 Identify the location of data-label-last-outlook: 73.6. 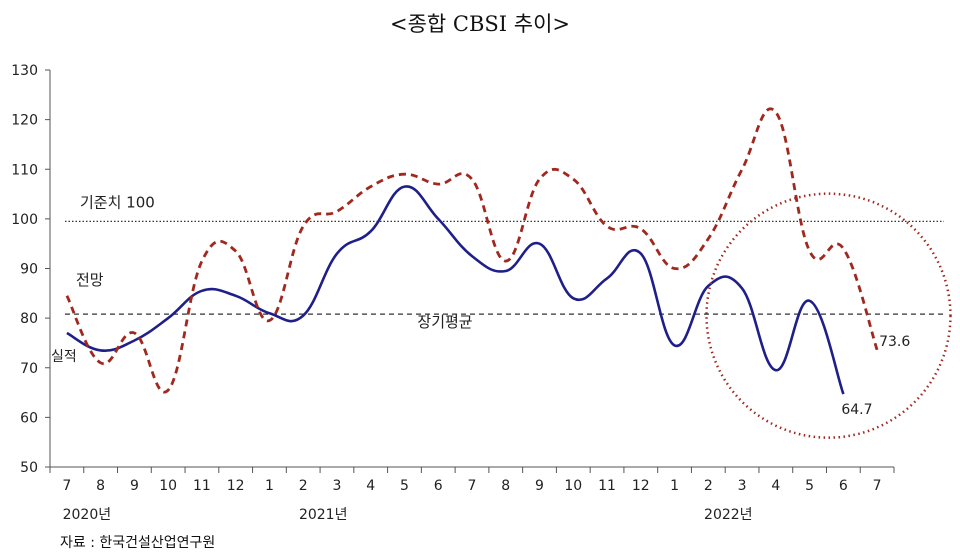
(894, 342).